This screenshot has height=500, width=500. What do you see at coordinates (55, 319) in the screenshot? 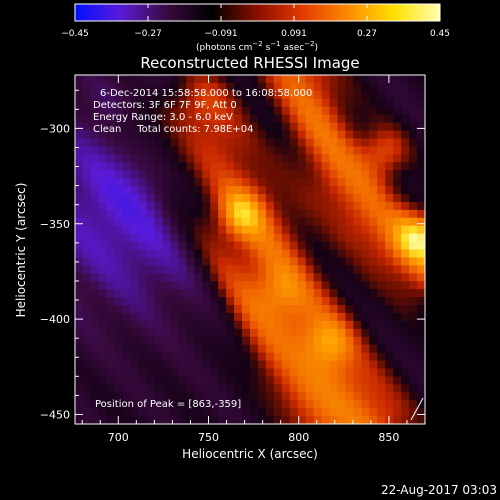
I see `y-tick-label: −400` at bounding box center [55, 319].